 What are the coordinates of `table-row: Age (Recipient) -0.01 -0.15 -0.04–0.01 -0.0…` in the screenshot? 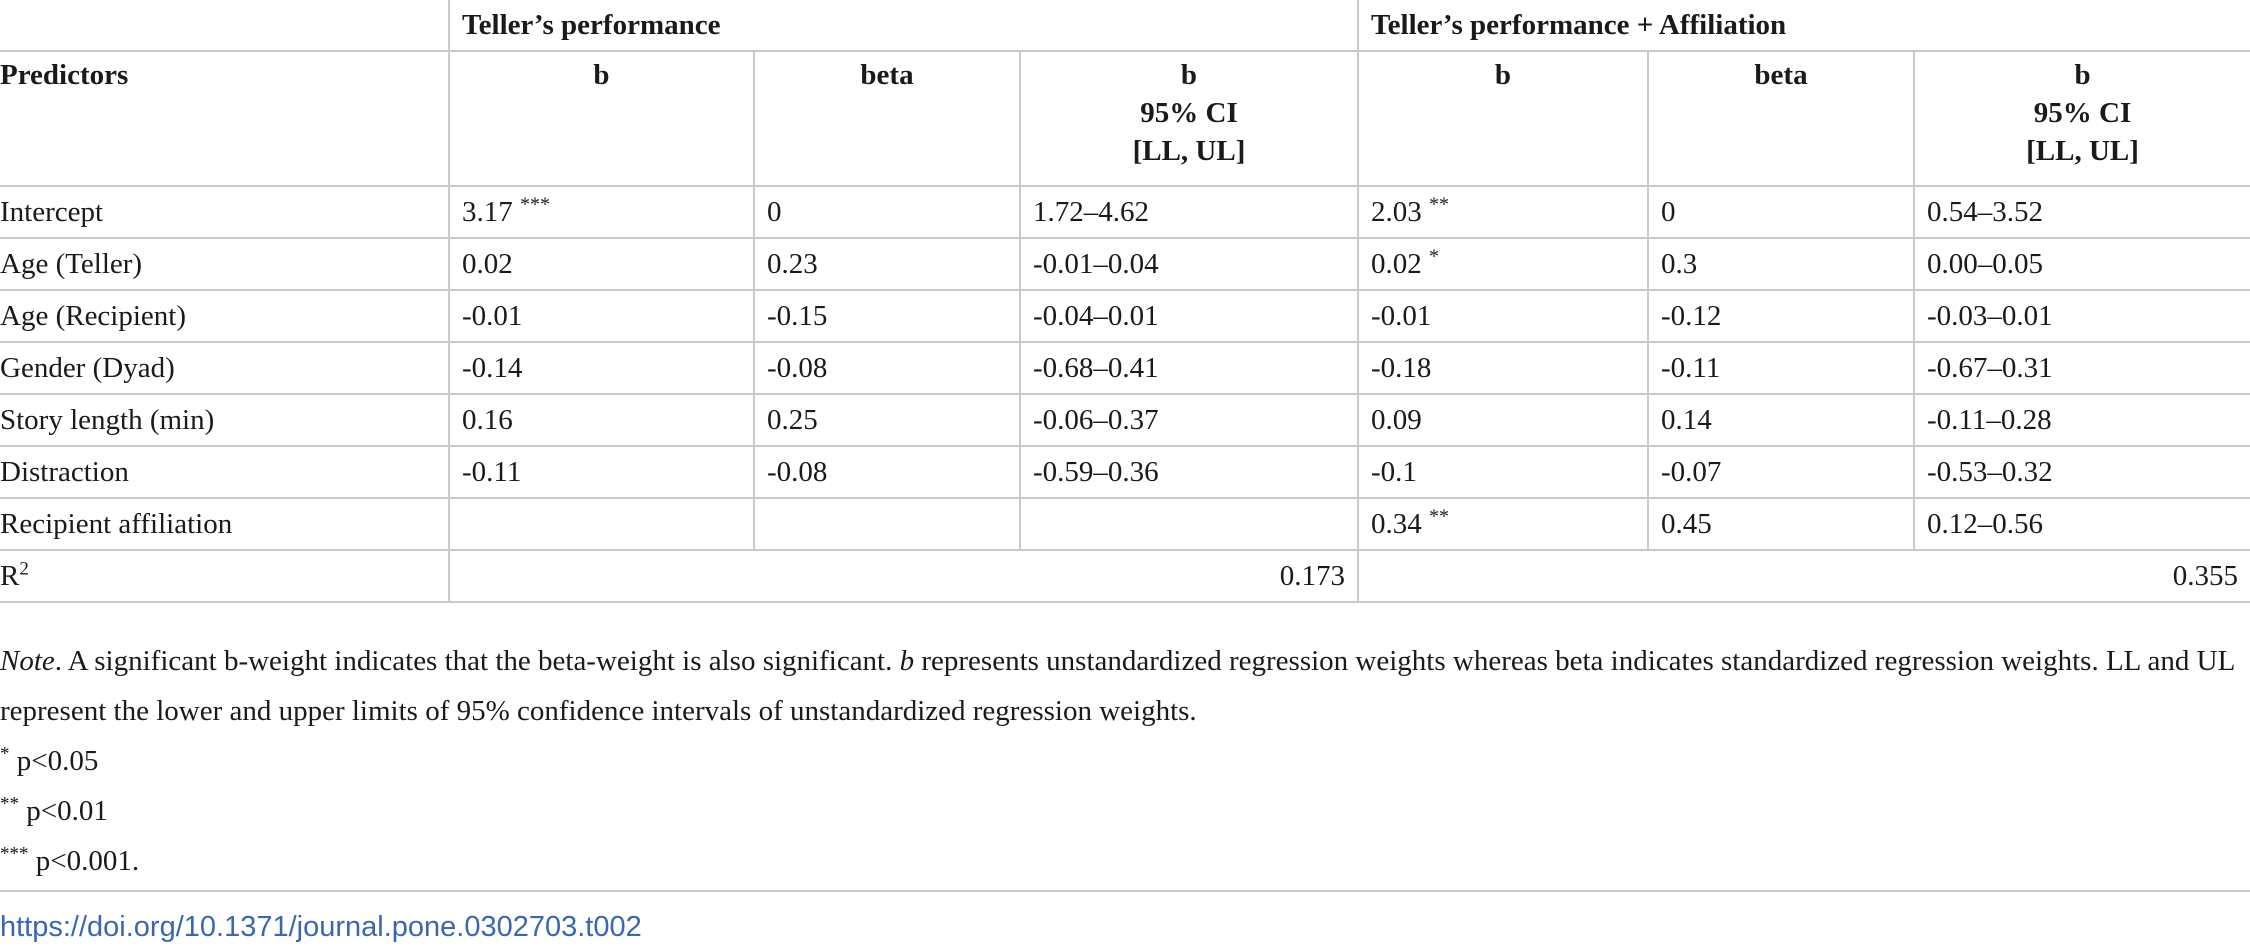 It's located at (1125, 316).